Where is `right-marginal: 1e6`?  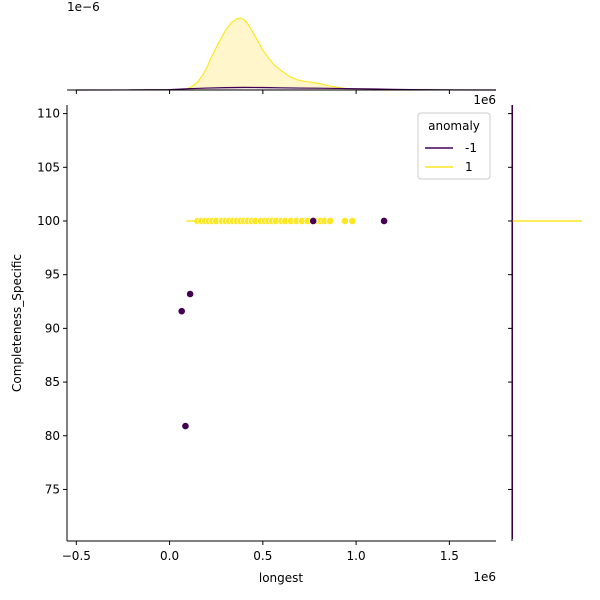
right-marginal: 1e6 is located at coordinates (527, 317).